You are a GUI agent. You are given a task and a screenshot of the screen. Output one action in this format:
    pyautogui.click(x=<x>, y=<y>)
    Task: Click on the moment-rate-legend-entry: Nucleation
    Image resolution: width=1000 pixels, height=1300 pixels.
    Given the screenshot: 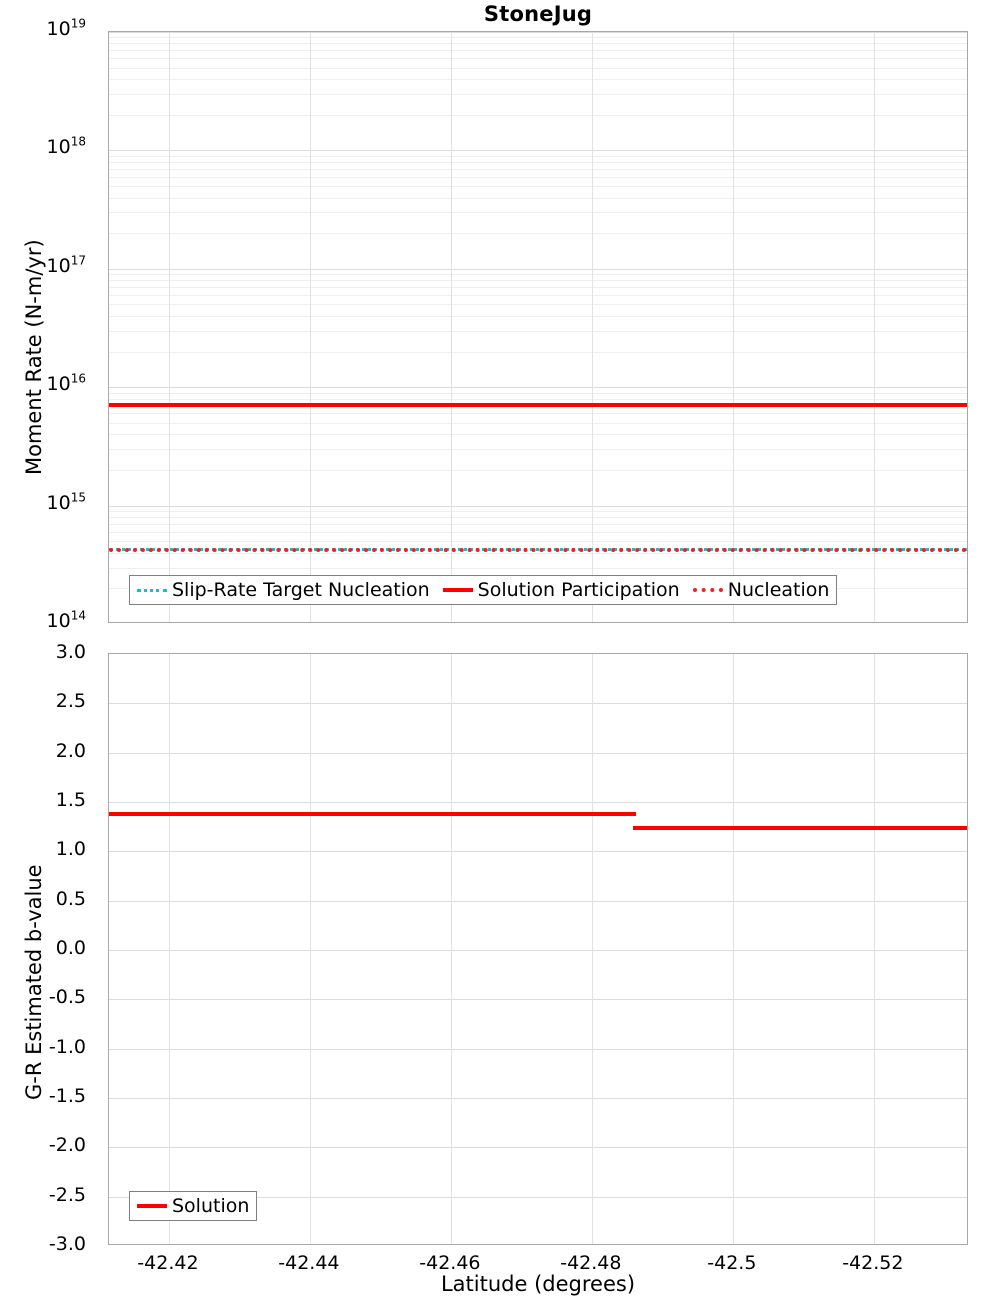 What is the action you would take?
    pyautogui.click(x=760, y=590)
    